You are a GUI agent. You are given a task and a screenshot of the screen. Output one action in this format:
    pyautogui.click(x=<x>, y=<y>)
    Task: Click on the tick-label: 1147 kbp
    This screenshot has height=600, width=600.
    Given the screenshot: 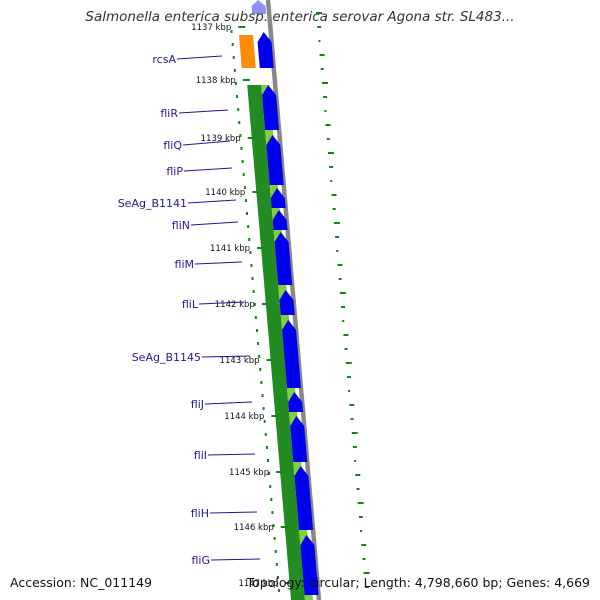 What is the action you would take?
    pyautogui.click(x=258, y=584)
    